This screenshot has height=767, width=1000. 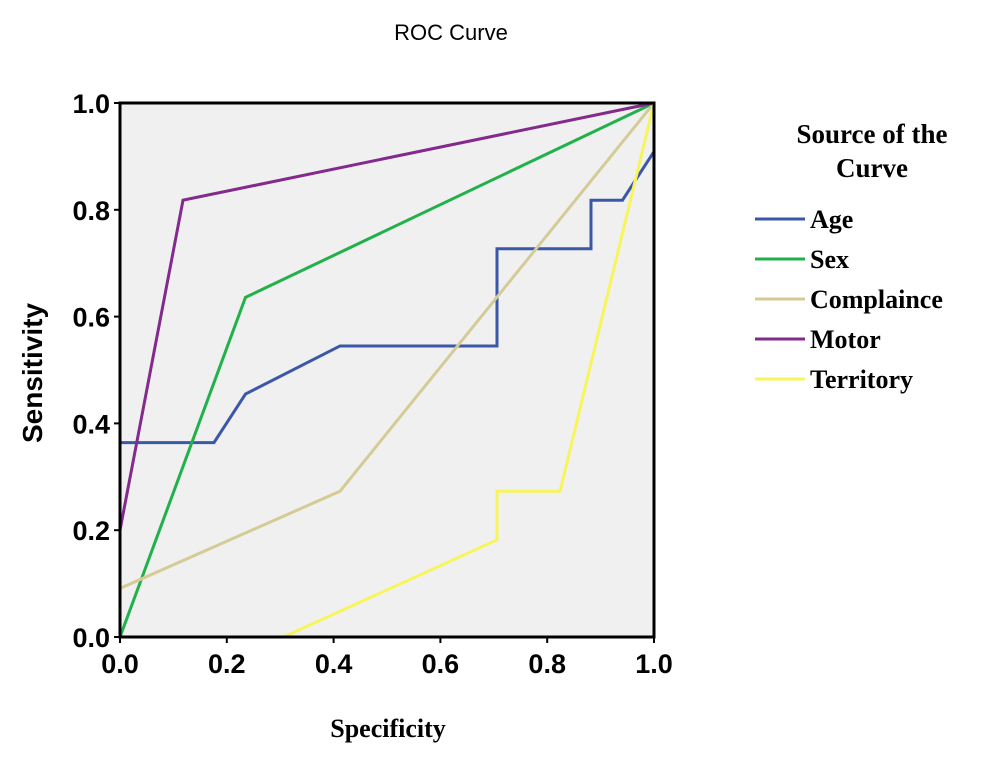 What do you see at coordinates (829, 259) in the screenshot?
I see `legend-label: Sex` at bounding box center [829, 259].